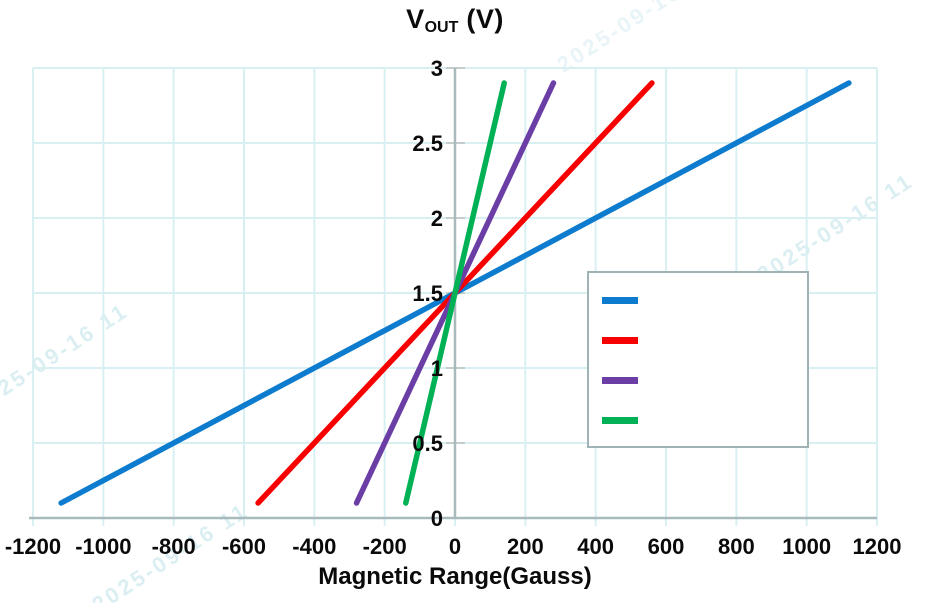  Describe the element at coordinates (620, 300) in the screenshot. I see `legend-swatch-blue` at that location.